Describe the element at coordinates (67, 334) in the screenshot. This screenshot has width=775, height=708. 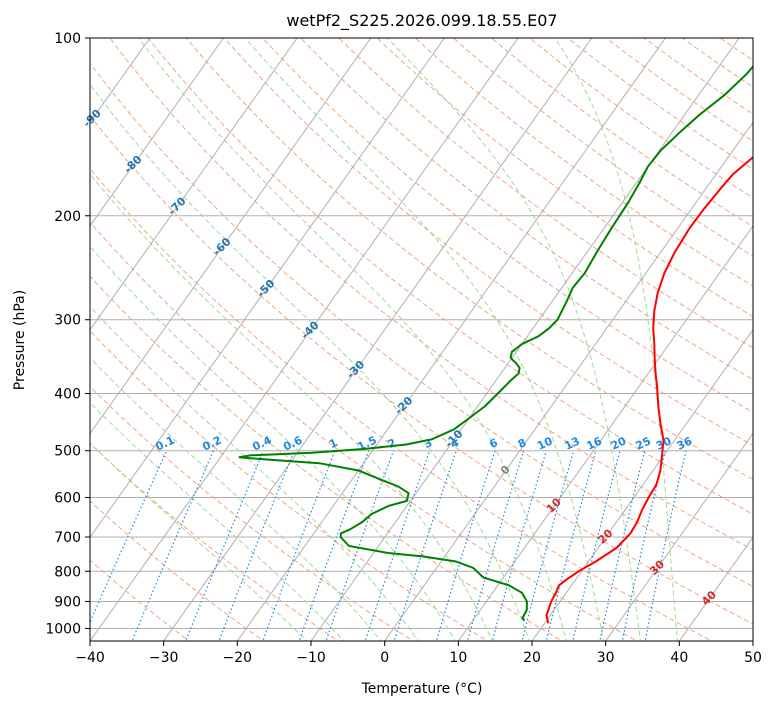
I see `y-axis-ticks: 100 200 300 400 500 600 700 800 900 1000` at that location.